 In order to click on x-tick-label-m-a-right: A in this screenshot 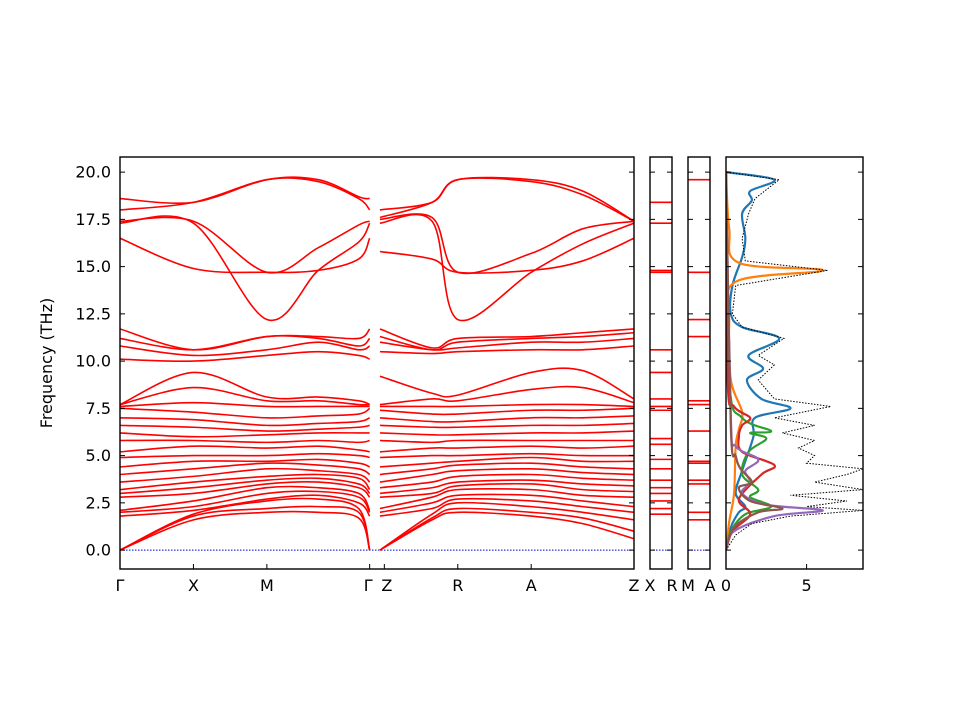, I will do `click(710, 585)`.